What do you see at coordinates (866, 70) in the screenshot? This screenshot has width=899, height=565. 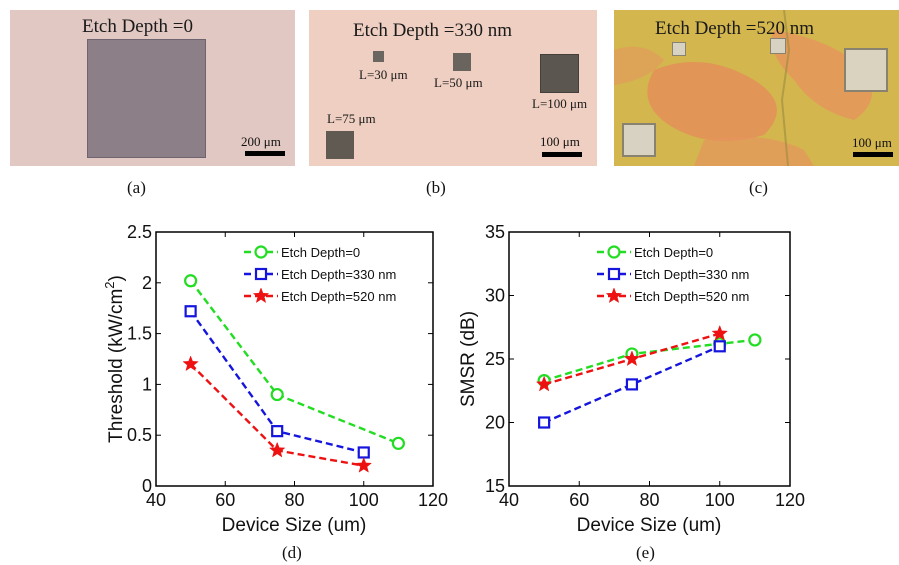 I see `device-pad-large` at bounding box center [866, 70].